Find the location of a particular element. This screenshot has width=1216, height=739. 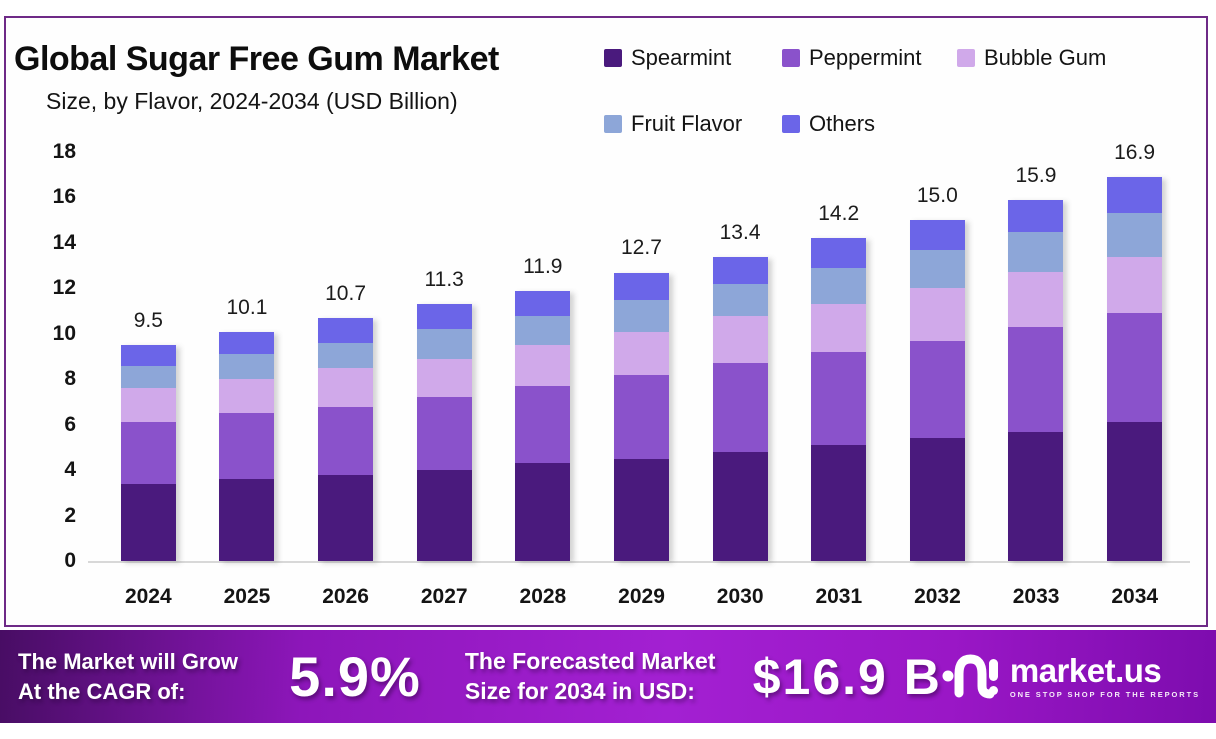

bar-total-label: 15.9 is located at coordinates (1036, 175).